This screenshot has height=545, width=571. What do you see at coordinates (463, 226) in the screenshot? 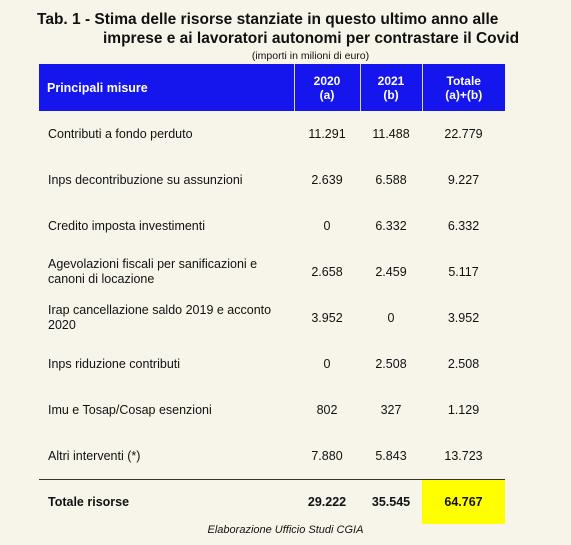
I see `row-value-total: 6.332` at bounding box center [463, 226].